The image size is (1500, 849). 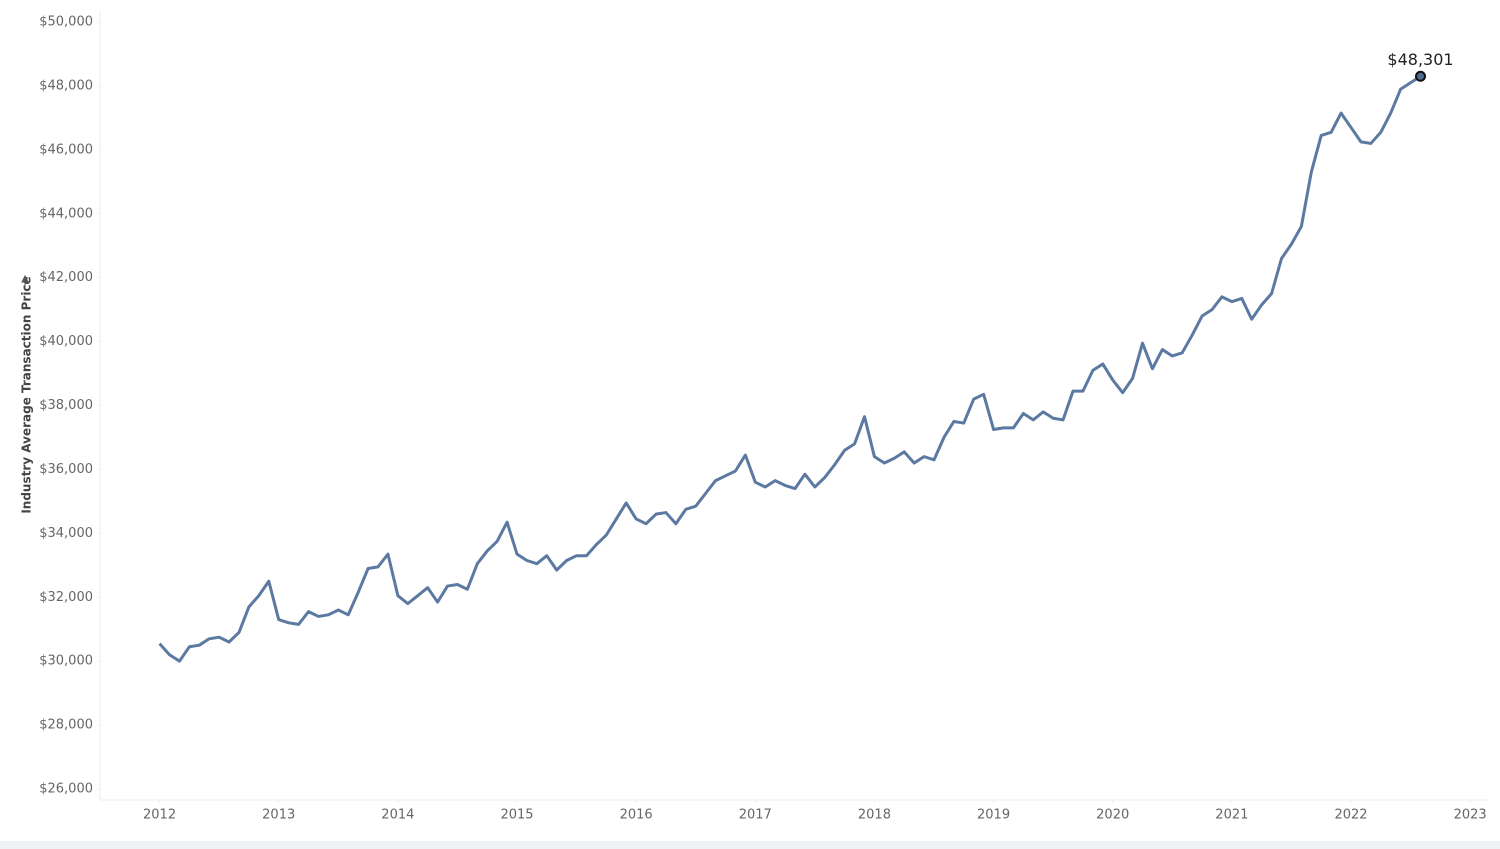 What do you see at coordinates (750, 845) in the screenshot?
I see `footer-strip` at bounding box center [750, 845].